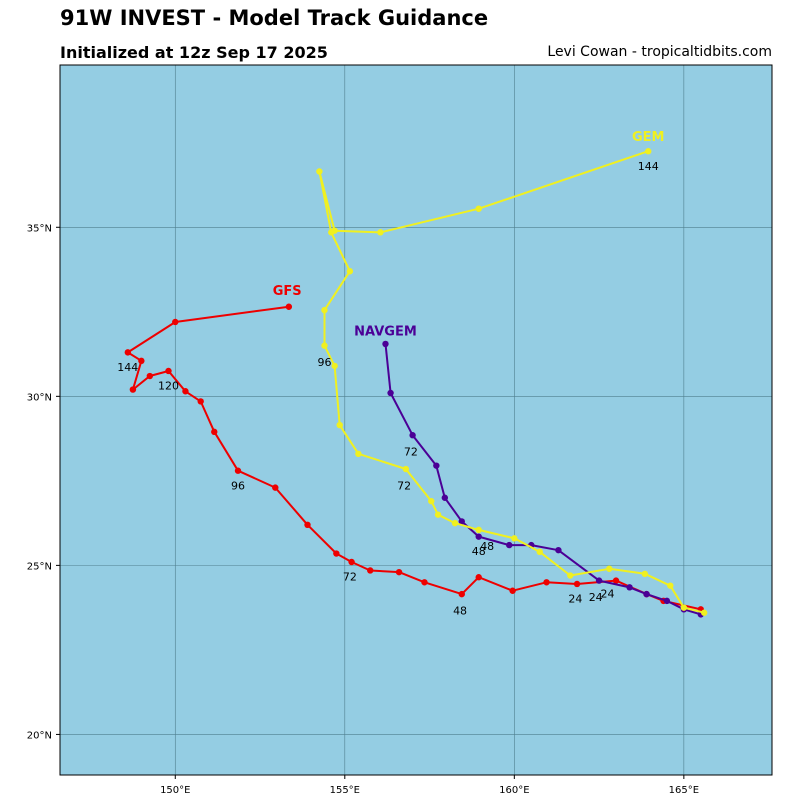  I want to click on page-title: 91W INVEST - Model Track Guidance, so click(274, 18).